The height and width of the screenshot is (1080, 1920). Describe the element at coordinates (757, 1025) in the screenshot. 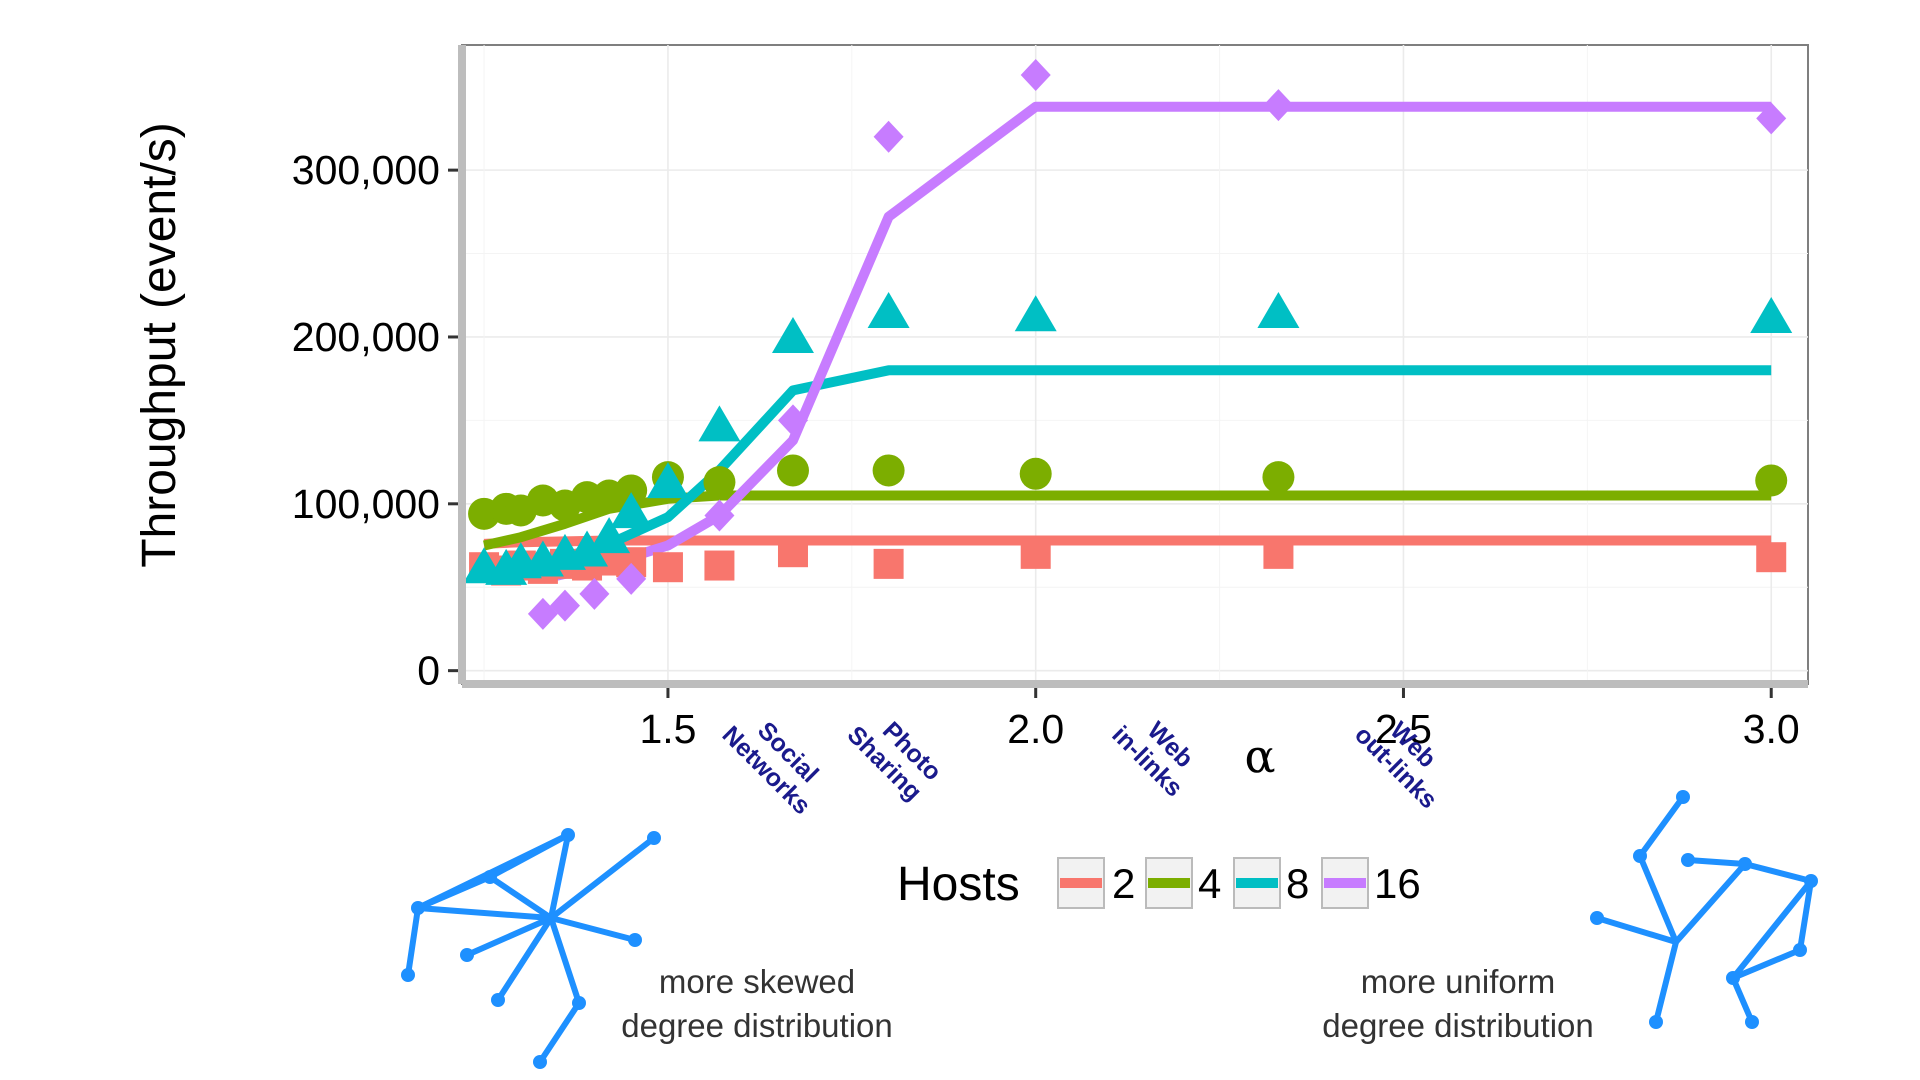

I see `caption-left-line2: degree distribution` at that location.